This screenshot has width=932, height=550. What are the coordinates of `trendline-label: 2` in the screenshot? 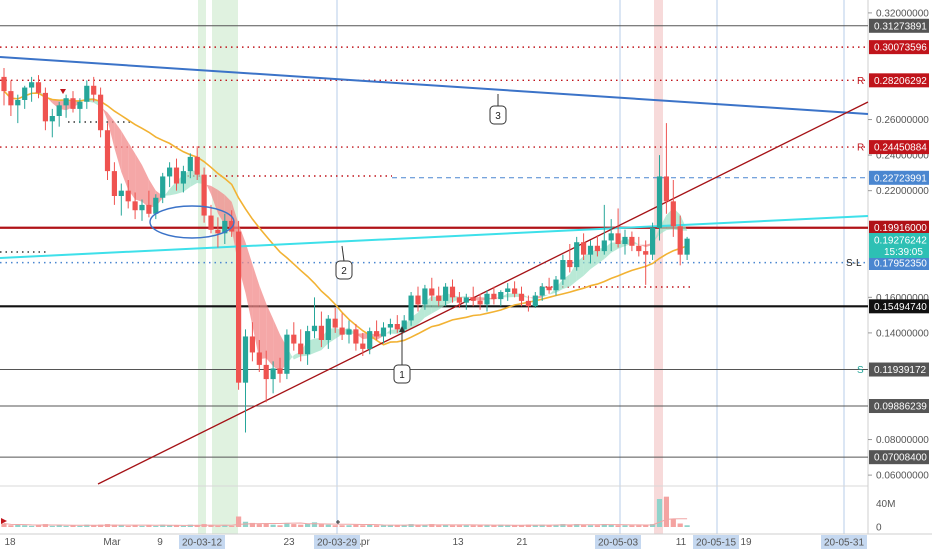 It's located at (344, 271).